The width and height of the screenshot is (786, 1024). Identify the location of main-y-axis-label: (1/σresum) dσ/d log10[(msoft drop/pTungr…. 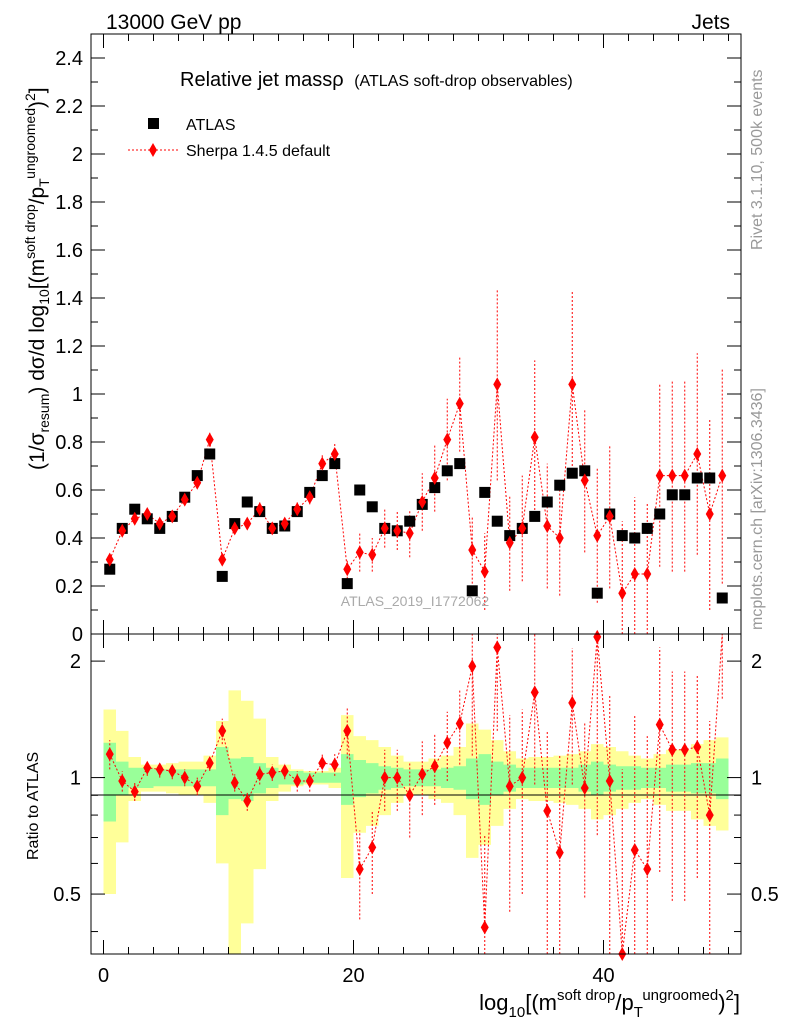
(37, 278).